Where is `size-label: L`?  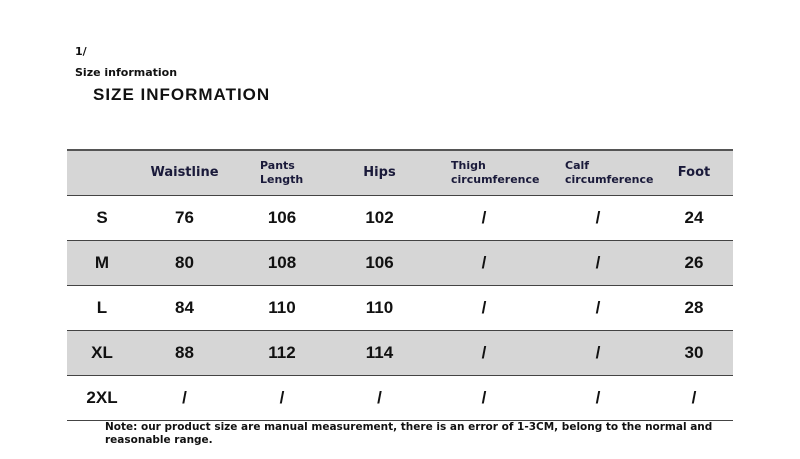
size-label: L is located at coordinates (102, 308).